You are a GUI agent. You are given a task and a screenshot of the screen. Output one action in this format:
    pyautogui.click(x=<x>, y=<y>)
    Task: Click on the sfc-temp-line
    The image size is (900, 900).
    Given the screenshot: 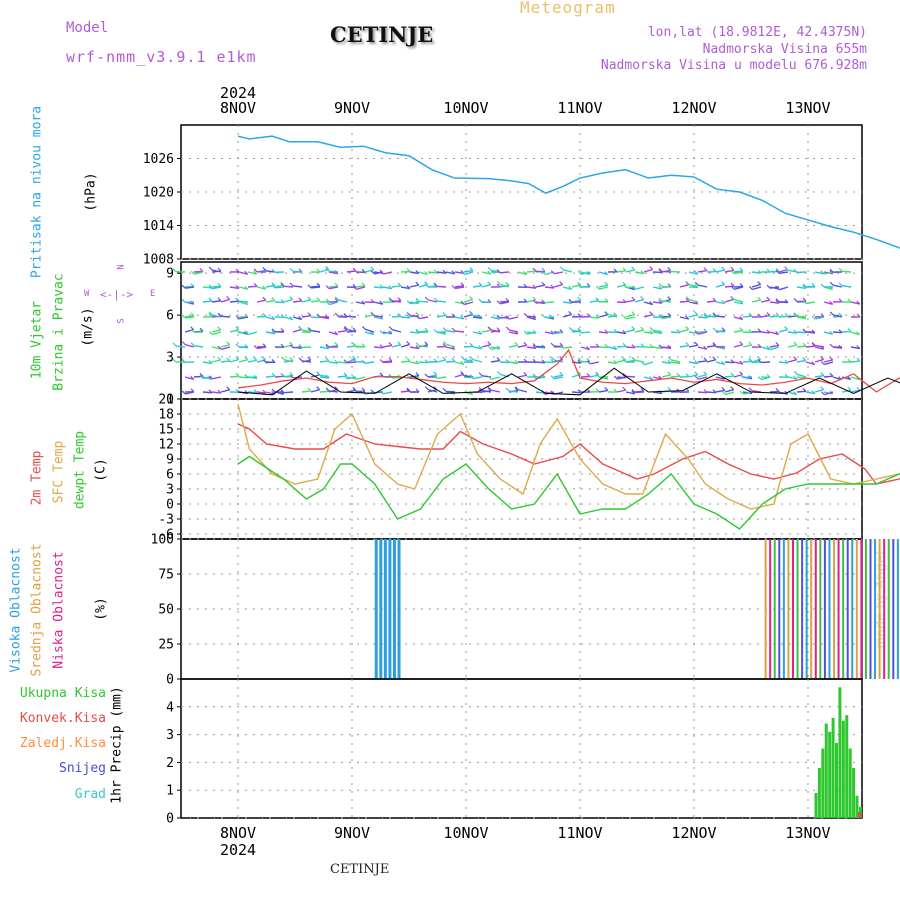 What is the action you would take?
    pyautogui.click(x=568, y=456)
    